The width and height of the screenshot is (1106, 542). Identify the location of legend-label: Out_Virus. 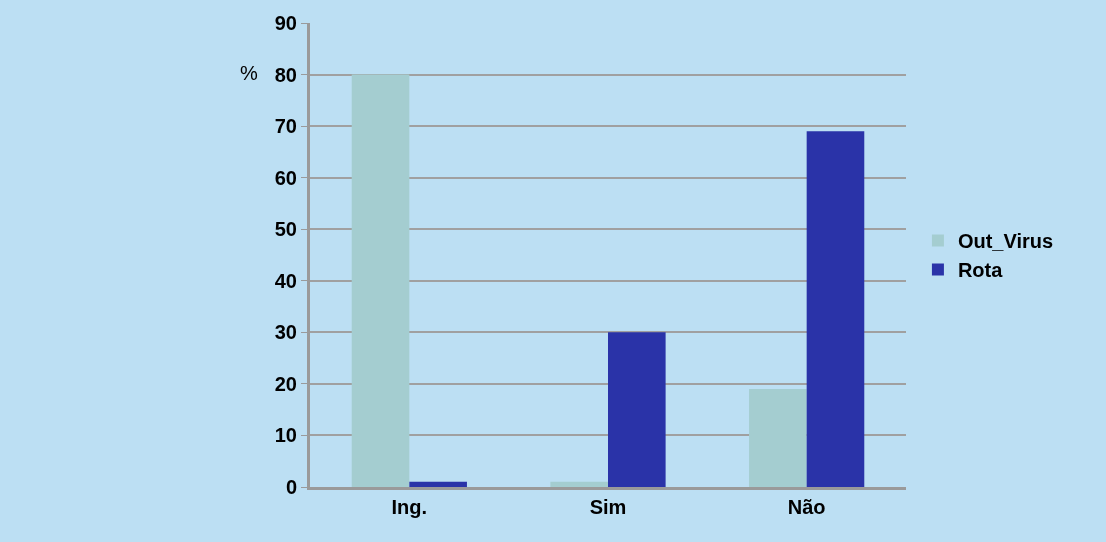
(1005, 241).